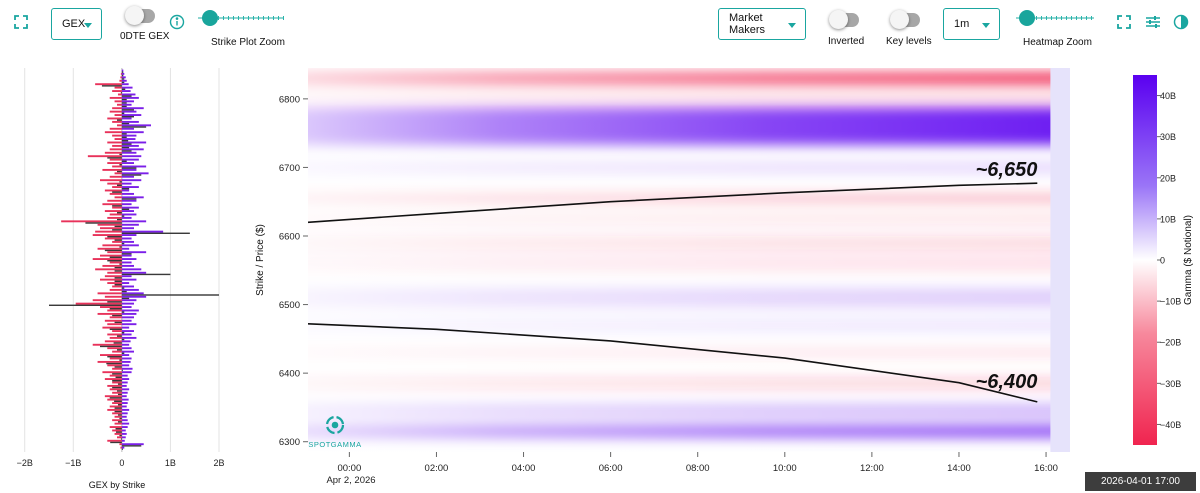  Describe the element at coordinates (1060, 260) in the screenshot. I see `heatmap-future-zone` at that location.